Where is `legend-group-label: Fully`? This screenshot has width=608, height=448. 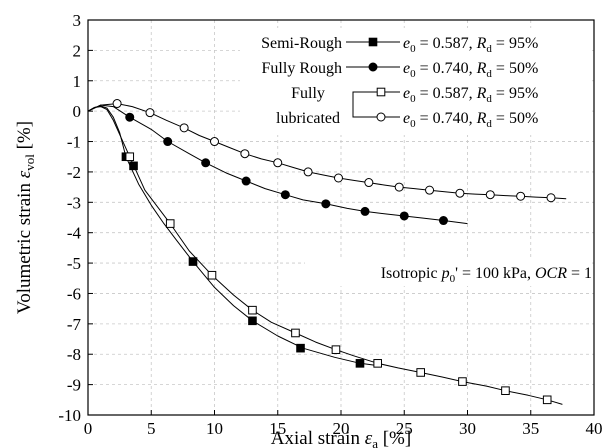 legend-group-label: Fully is located at coordinates (308, 93).